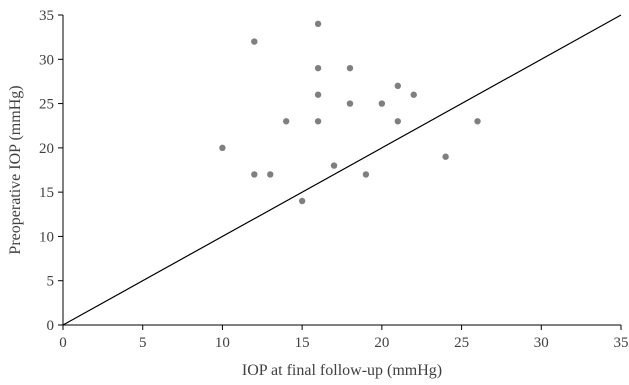  What do you see at coordinates (143, 343) in the screenshot?
I see `x-tick-label: 5` at bounding box center [143, 343].